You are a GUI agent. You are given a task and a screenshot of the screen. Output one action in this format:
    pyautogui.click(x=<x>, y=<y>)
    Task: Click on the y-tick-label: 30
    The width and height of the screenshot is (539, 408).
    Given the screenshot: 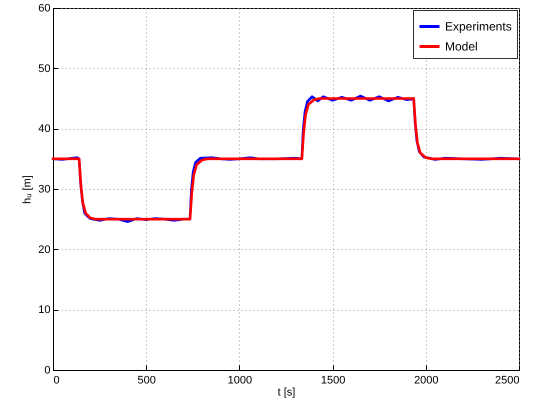 What is the action you would take?
    pyautogui.click(x=44, y=190)
    